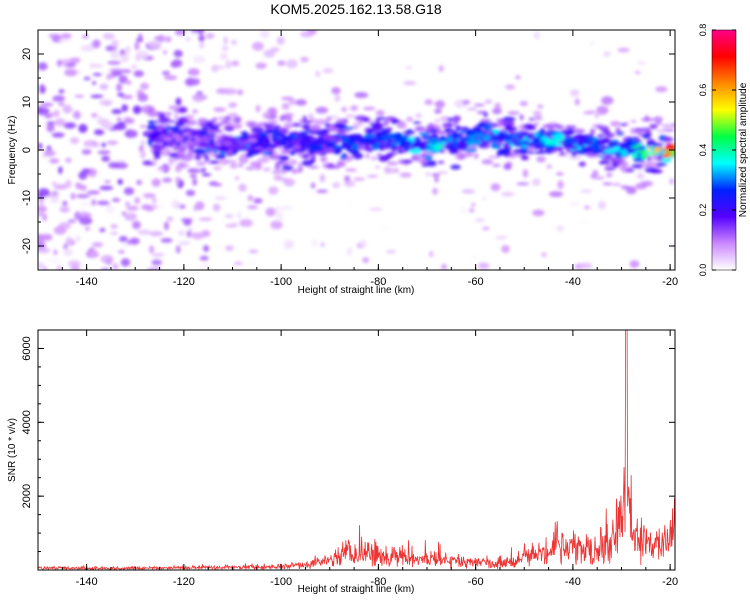 The height and width of the screenshot is (600, 750). I want to click on spectrogram-y-tick-label: -10, so click(27, 198).